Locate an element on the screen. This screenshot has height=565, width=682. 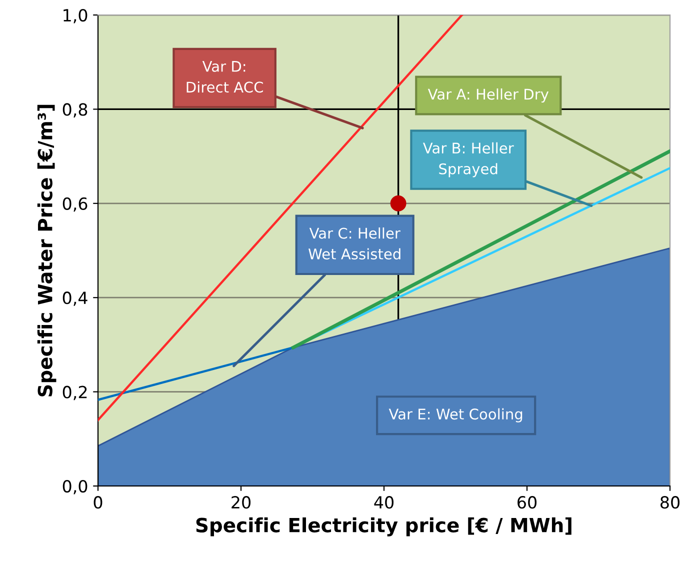
x-tick-label: 60 is located at coordinates (527, 502).